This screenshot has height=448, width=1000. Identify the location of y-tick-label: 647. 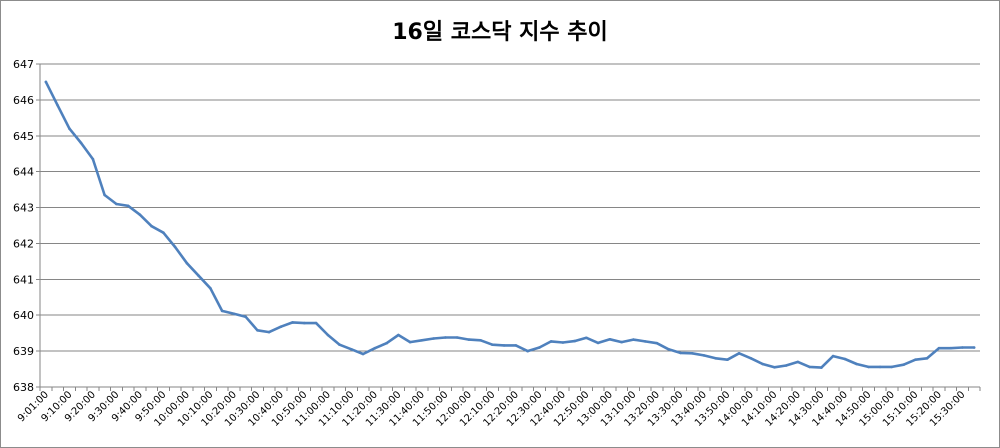
(23, 64).